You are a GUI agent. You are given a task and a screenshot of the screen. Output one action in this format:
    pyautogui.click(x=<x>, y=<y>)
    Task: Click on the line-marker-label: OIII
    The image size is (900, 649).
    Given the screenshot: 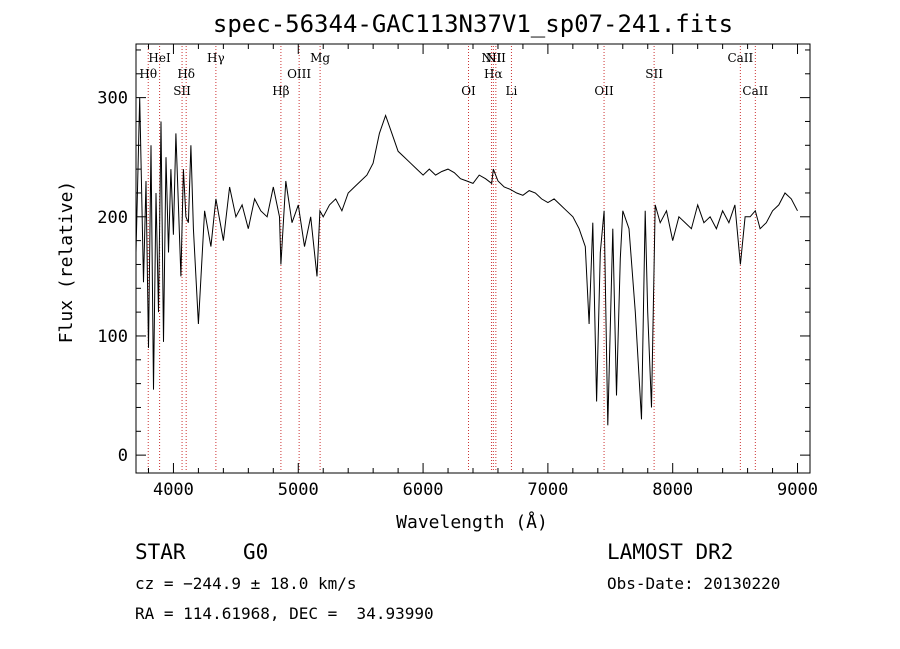 What is the action you would take?
    pyautogui.click(x=299, y=74)
    